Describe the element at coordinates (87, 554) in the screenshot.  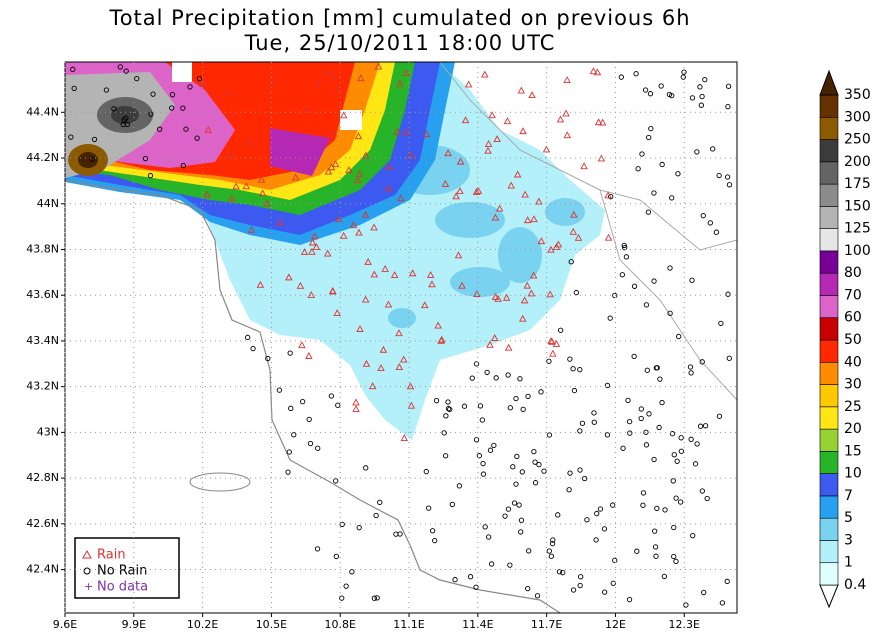
I see `legend-symbol` at that location.